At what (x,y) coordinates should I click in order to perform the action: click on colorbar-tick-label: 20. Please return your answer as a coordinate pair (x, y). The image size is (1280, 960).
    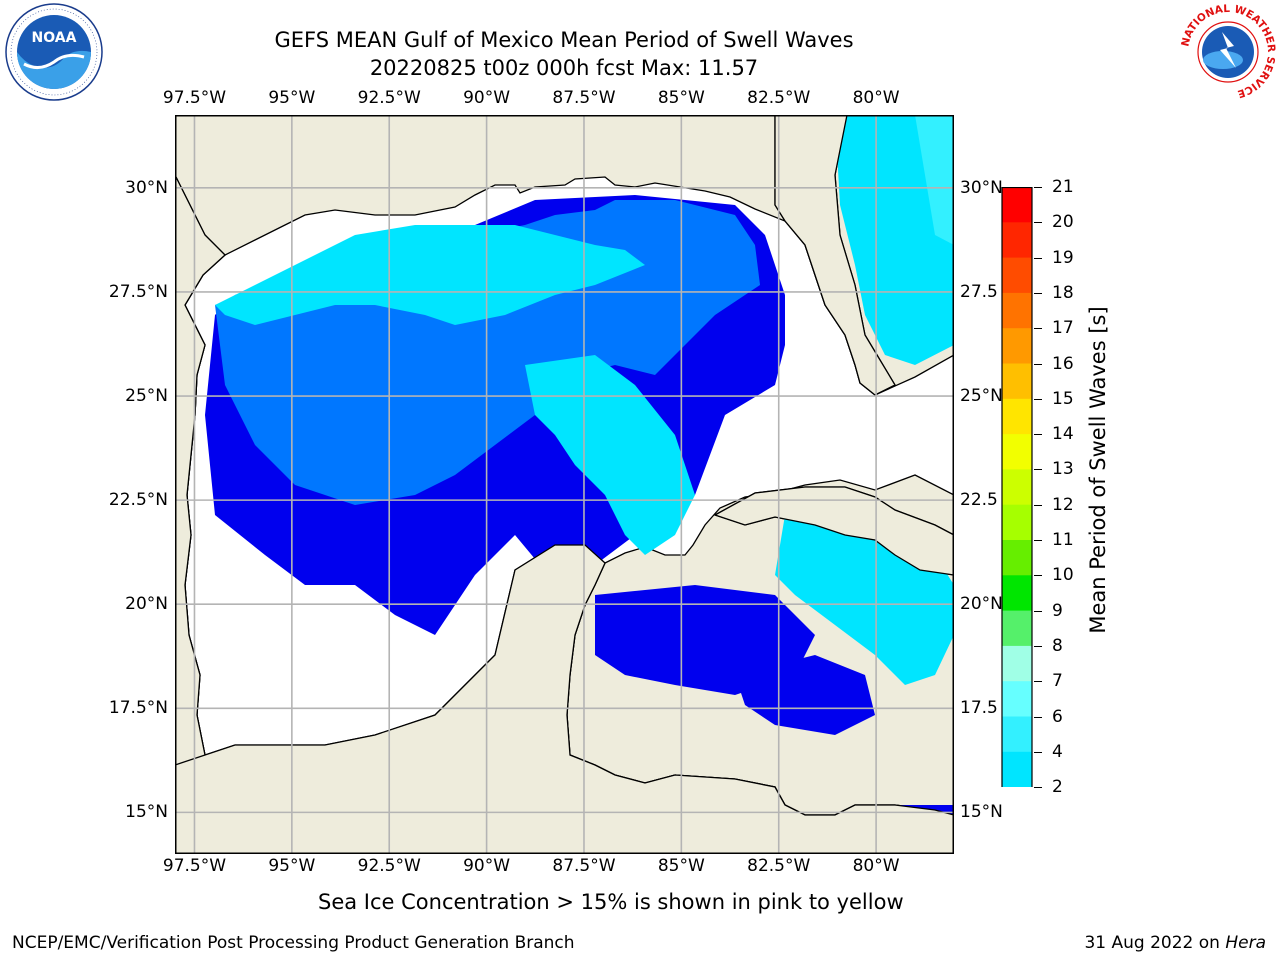
    Looking at the image, I should click on (1063, 222).